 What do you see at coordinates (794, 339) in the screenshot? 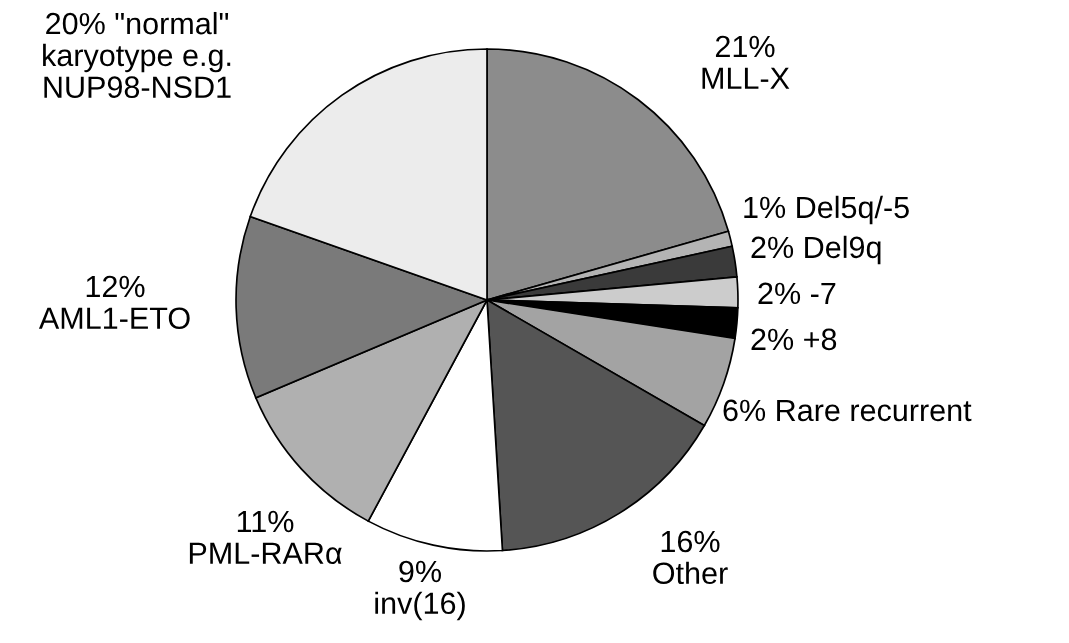
I see `slice-label: 2% +8` at bounding box center [794, 339].